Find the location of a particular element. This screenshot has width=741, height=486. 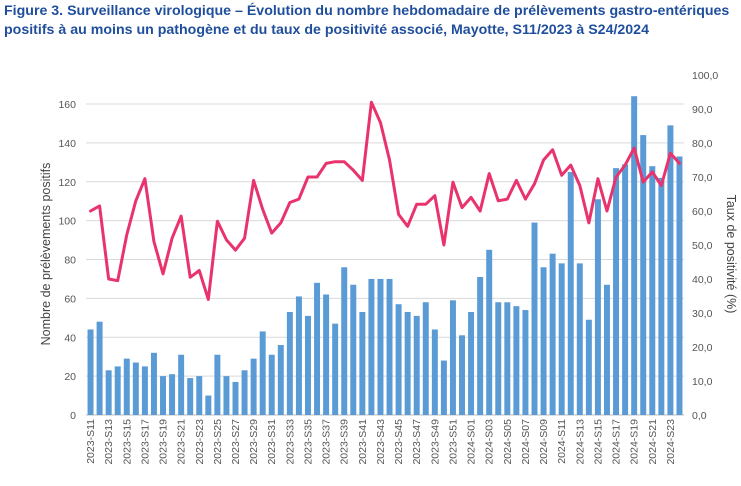

y2-tick-label: 50,0 is located at coordinates (702, 246).